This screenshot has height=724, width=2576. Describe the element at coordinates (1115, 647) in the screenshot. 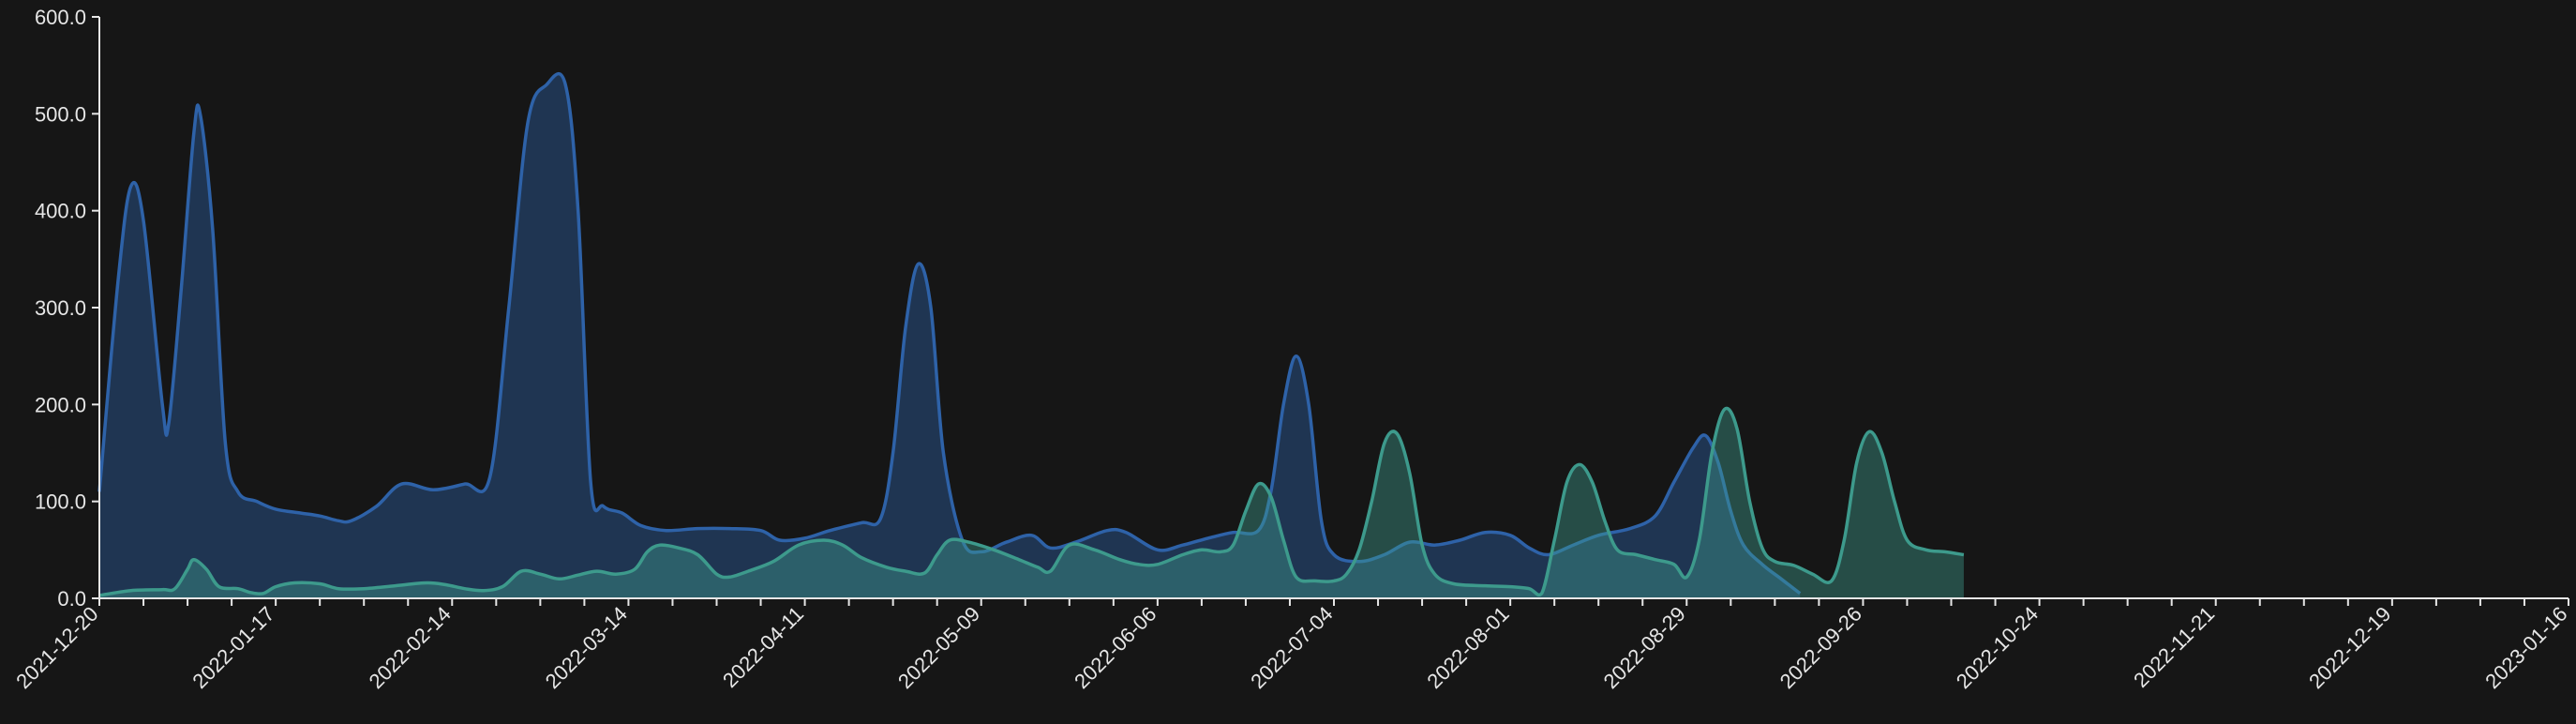

I see `x-tick-label: 2022-06-06` at that location.